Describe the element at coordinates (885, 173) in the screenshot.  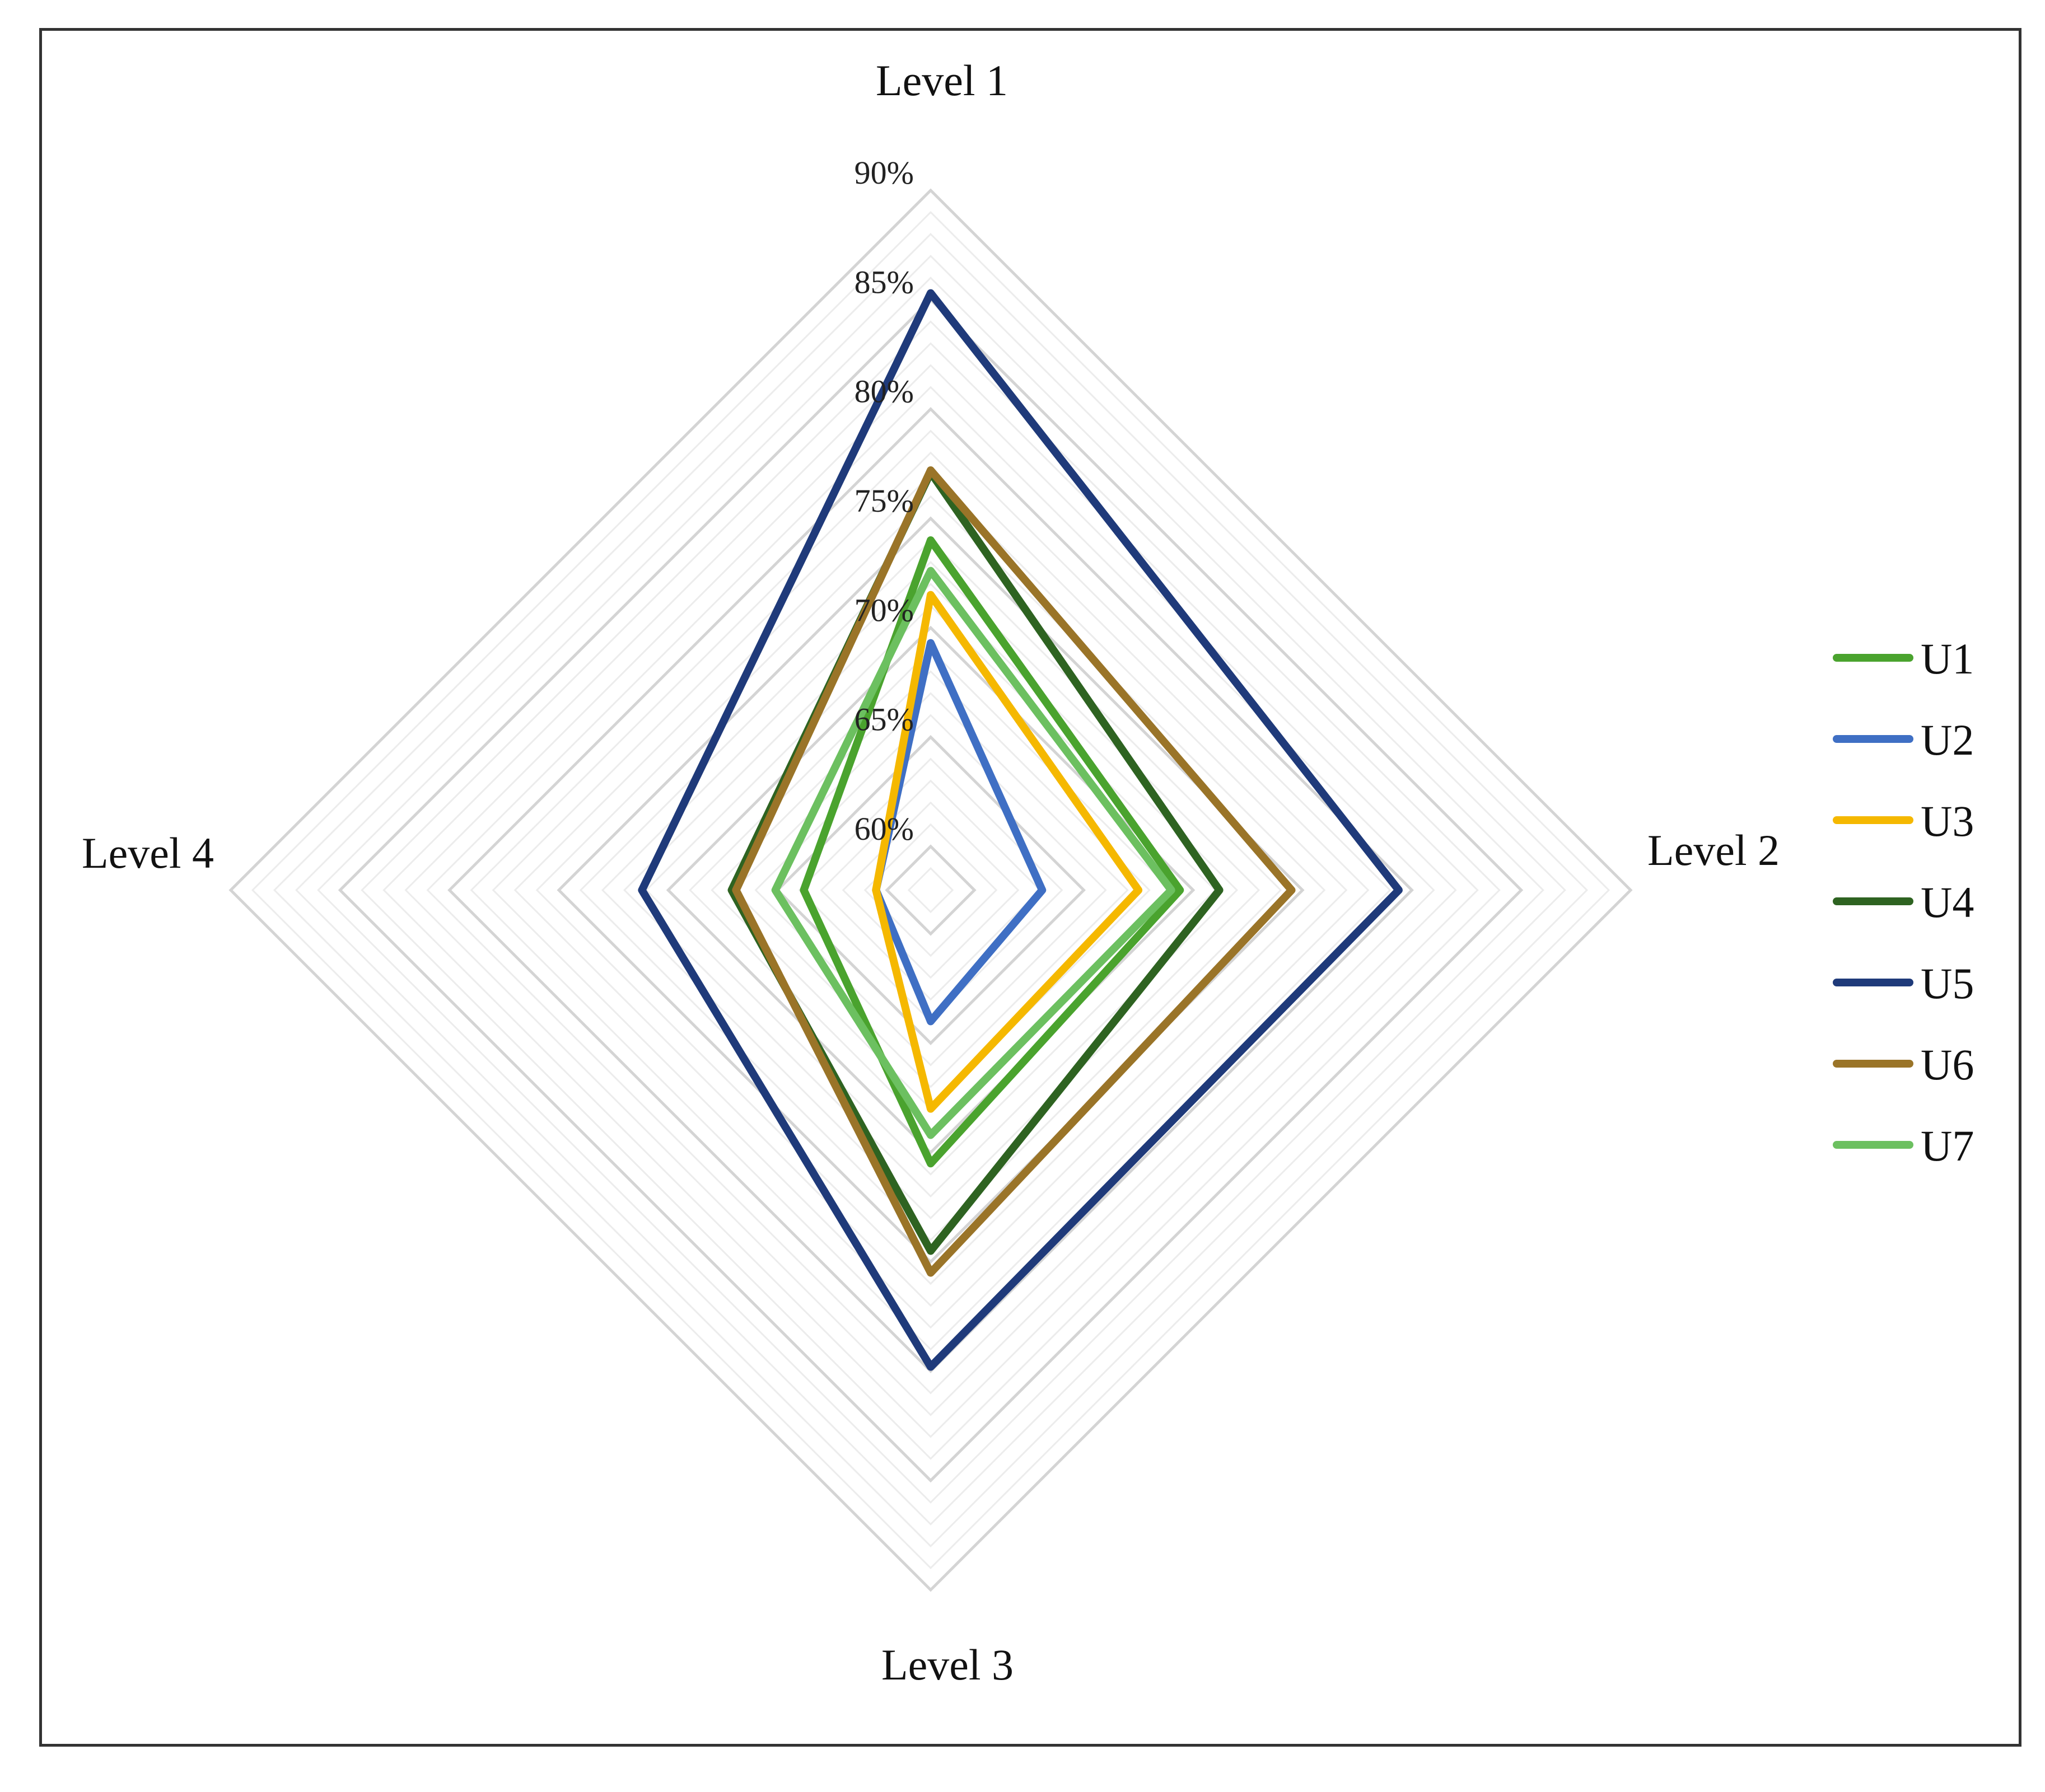
I see `tick-label-90: 90%` at that location.